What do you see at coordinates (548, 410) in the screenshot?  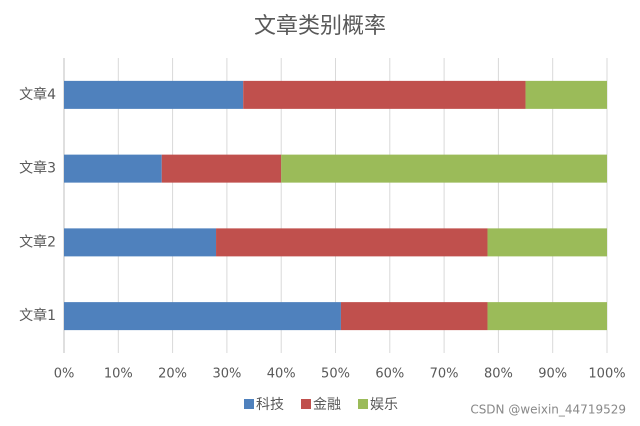 I see `watermark: CSDN @weixin_44719529` at bounding box center [548, 410].